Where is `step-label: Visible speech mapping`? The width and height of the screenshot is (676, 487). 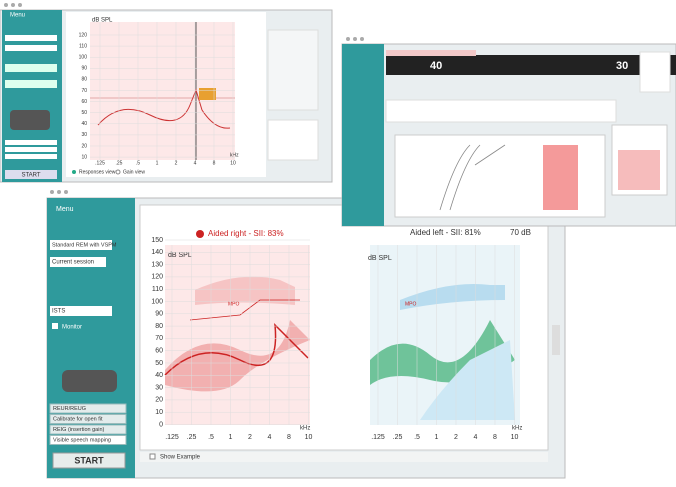
step-label: Visible speech mapping is located at coordinates (82, 440).